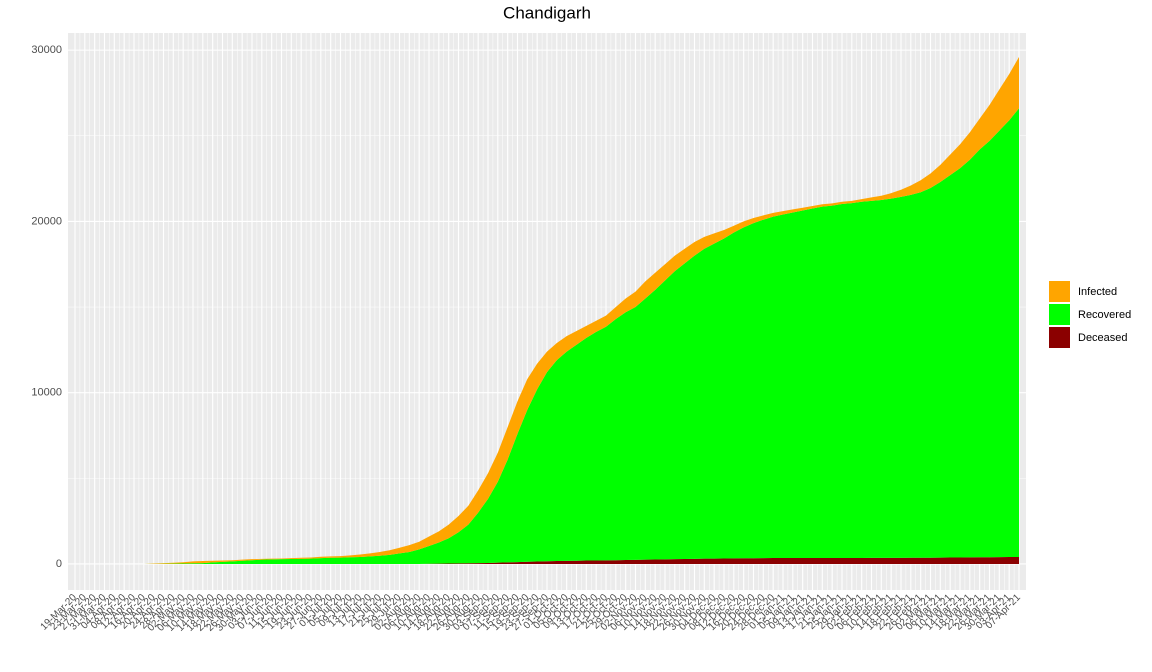  I want to click on chart-title: Chandigarh, so click(547, 12).